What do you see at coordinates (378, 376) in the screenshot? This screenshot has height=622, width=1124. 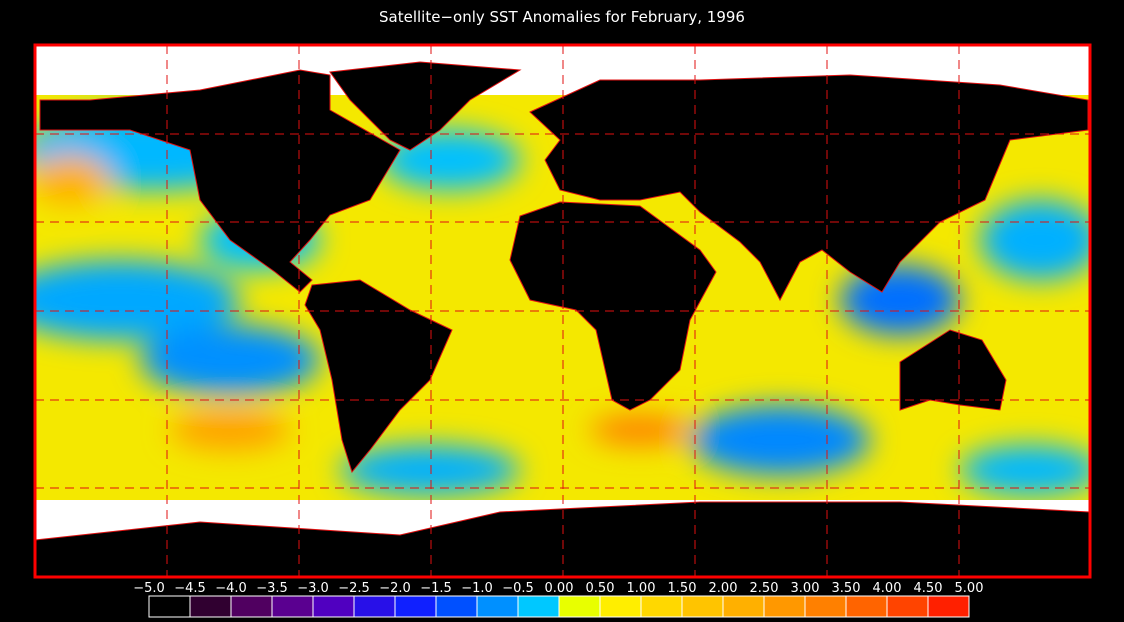 I see `south-america` at bounding box center [378, 376].